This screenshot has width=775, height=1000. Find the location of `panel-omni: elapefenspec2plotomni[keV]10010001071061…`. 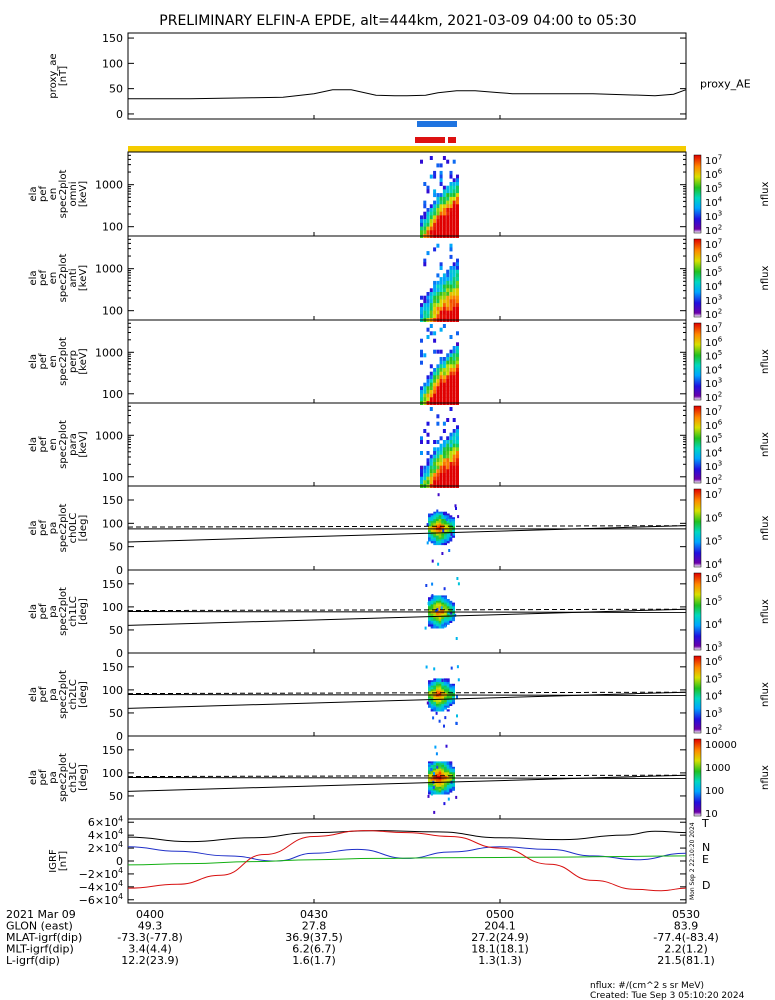

panel-omni: elapefenspec2plotomni[keV]10010001071061… is located at coordinates (399, 194).